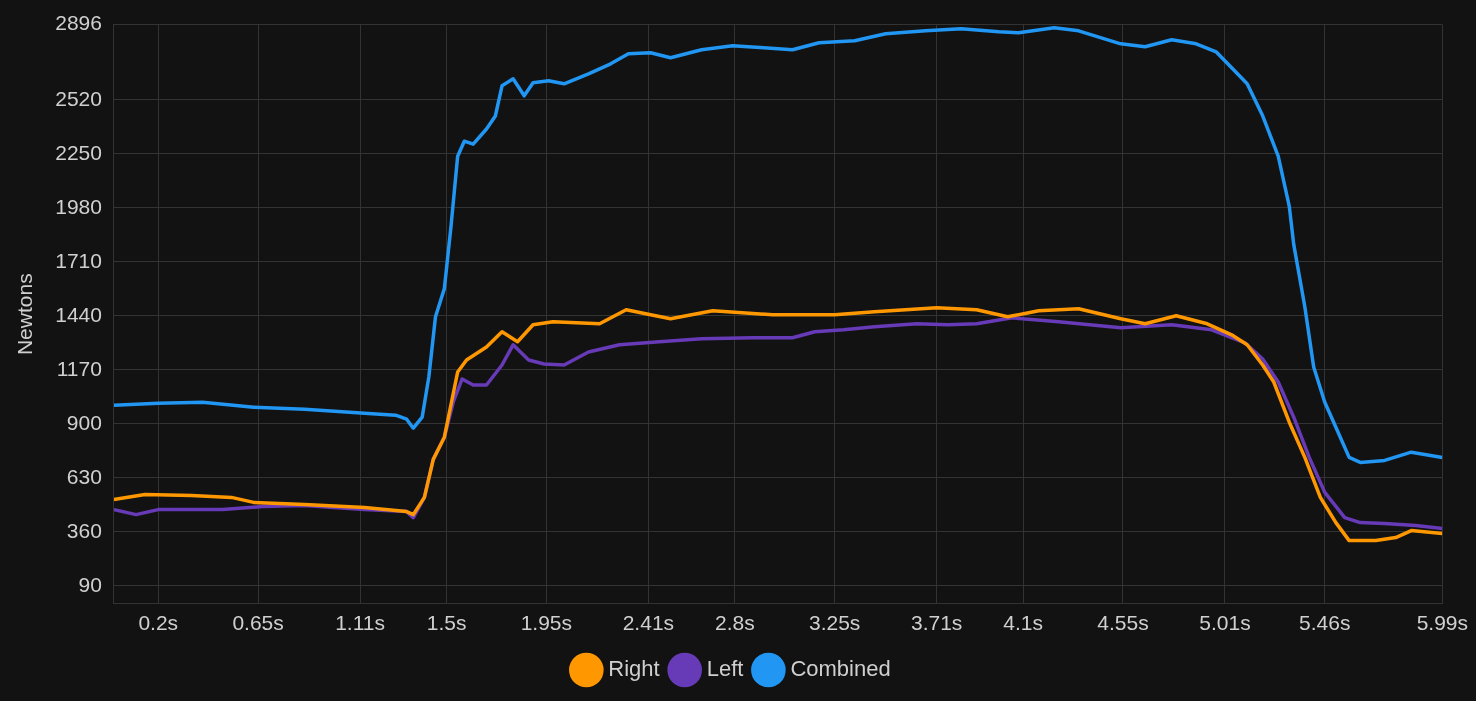 The width and height of the screenshot is (1476, 701). Describe the element at coordinates (158, 623) in the screenshot. I see `x-tick-label: 0.2s` at that location.